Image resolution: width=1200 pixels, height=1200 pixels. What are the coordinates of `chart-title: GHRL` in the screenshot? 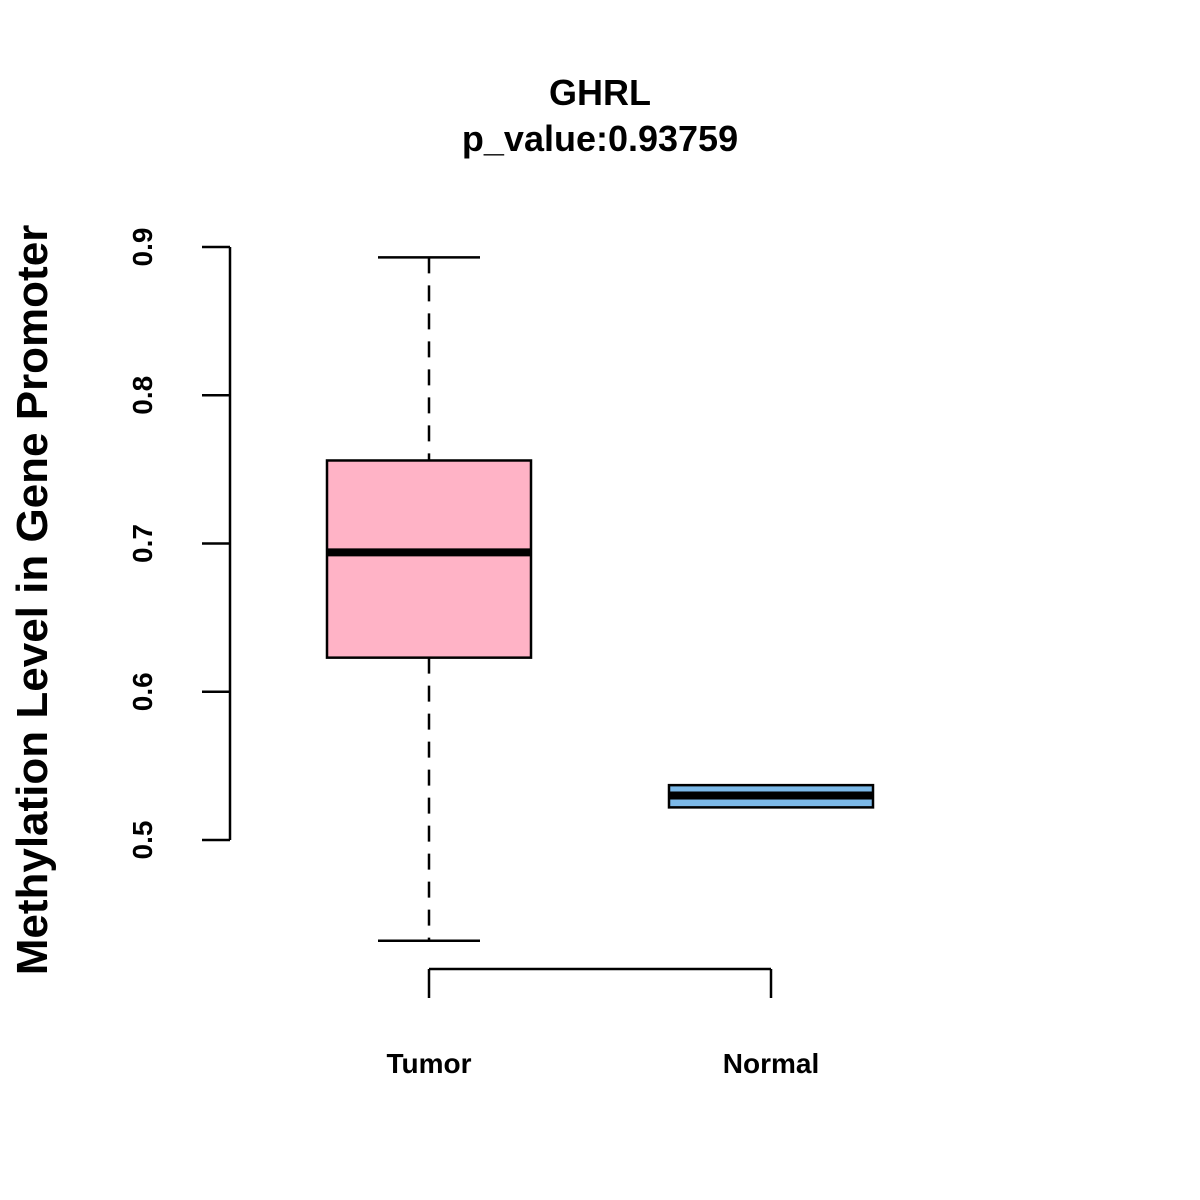 It's located at (600, 92).